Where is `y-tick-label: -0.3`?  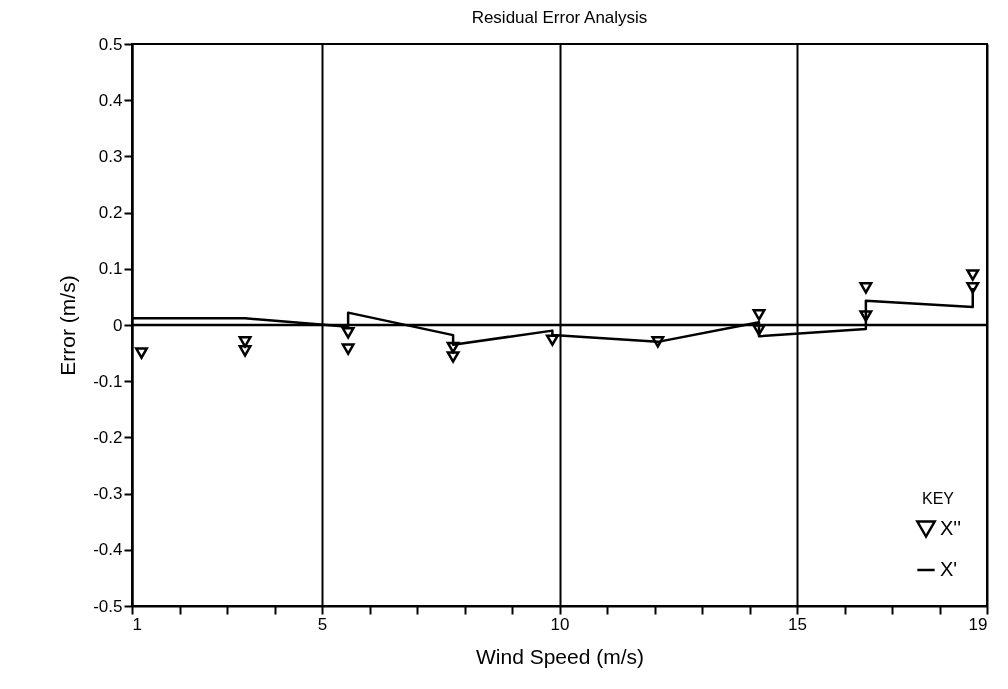
y-tick-label: -0.3 is located at coordinates (108, 494).